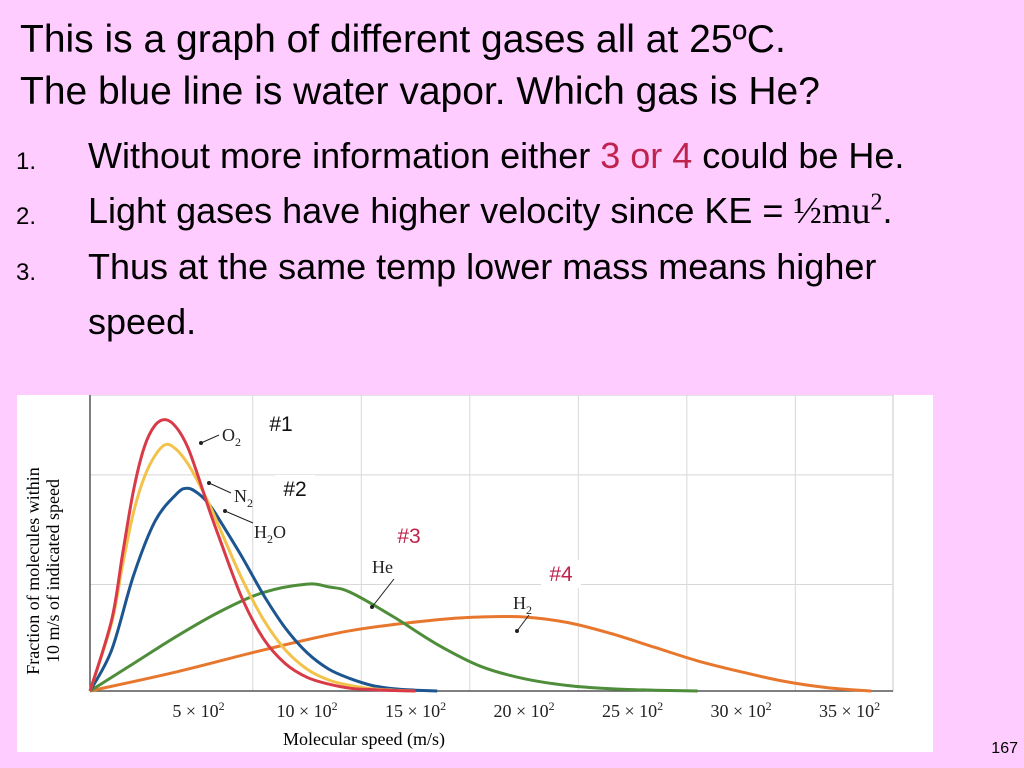 This screenshot has width=1024, height=768. What do you see at coordinates (364, 739) in the screenshot?
I see `x-axis-label: Molecular speed (m/s)` at bounding box center [364, 739].